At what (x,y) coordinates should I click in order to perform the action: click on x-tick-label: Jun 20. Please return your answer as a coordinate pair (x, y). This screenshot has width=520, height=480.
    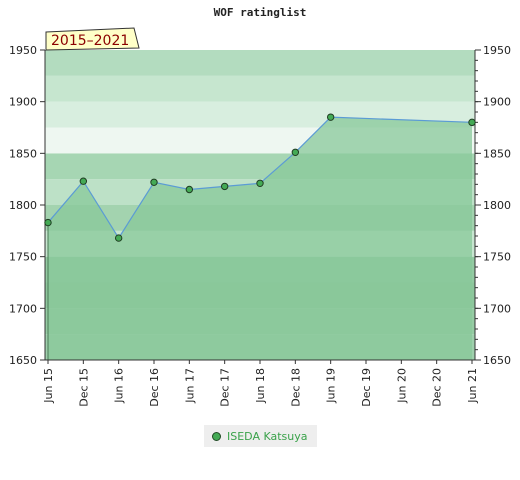
    Looking at the image, I should click on (401, 386).